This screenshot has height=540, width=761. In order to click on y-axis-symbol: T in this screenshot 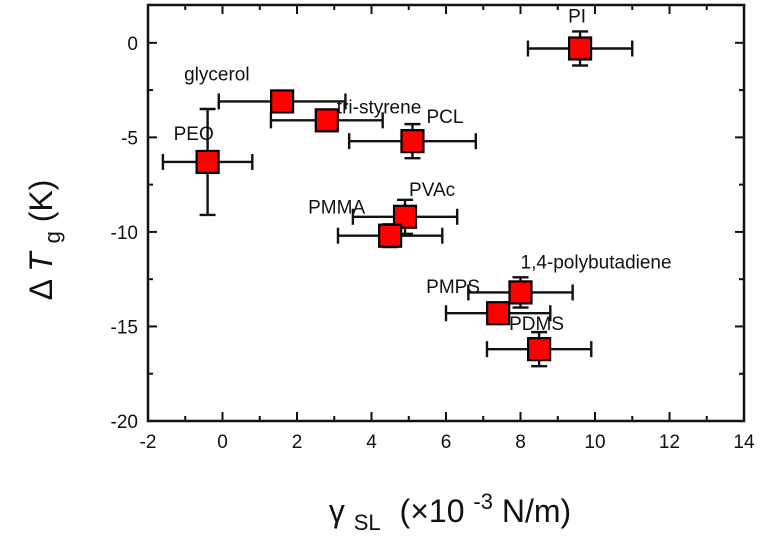, I will do `click(41, 261)`.